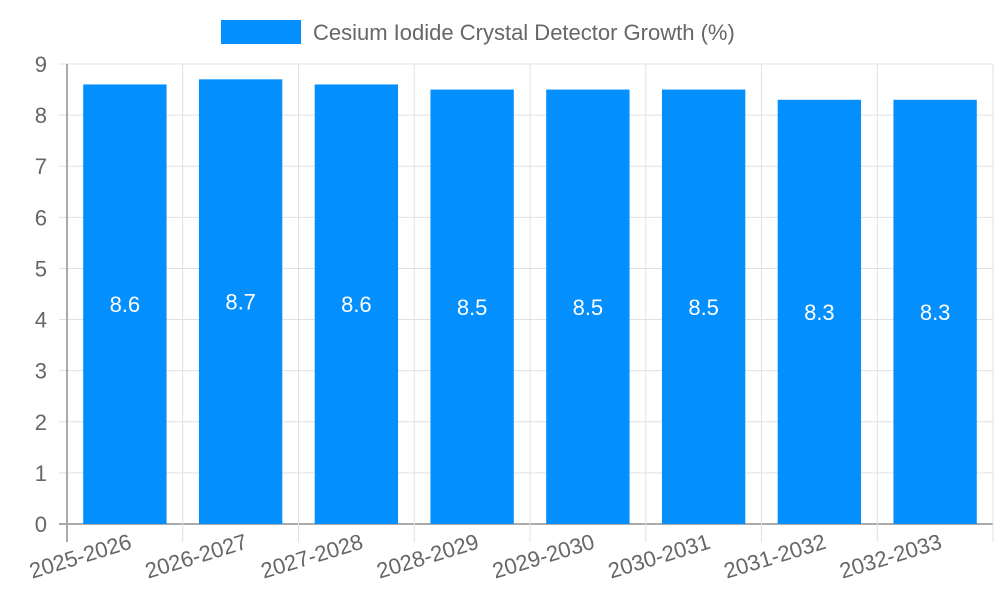 Image resolution: width=1000 pixels, height=600 pixels. Describe the element at coordinates (196, 556) in the screenshot. I see `x-tick-label: 2026-2027` at that location.